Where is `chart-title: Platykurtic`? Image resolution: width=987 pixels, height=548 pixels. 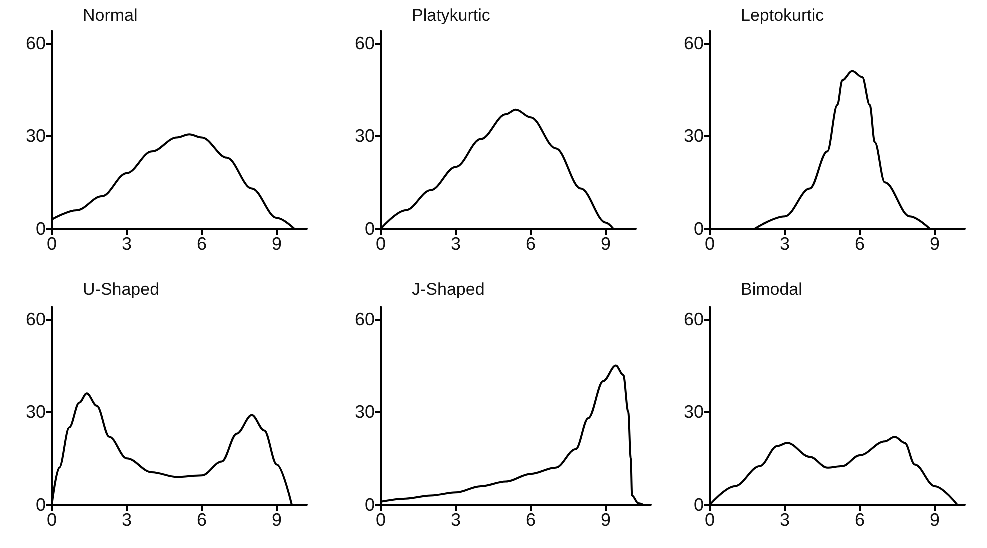 chart-title: Platykurtic is located at coordinates (451, 15).